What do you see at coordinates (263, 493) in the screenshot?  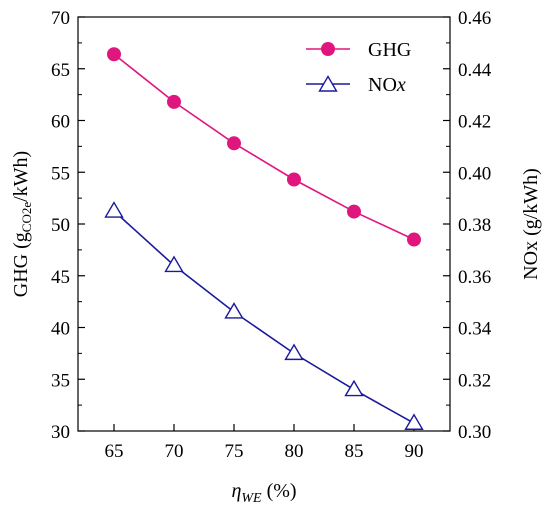 I see `x-axis-title: ηWE (%)` at bounding box center [263, 493].